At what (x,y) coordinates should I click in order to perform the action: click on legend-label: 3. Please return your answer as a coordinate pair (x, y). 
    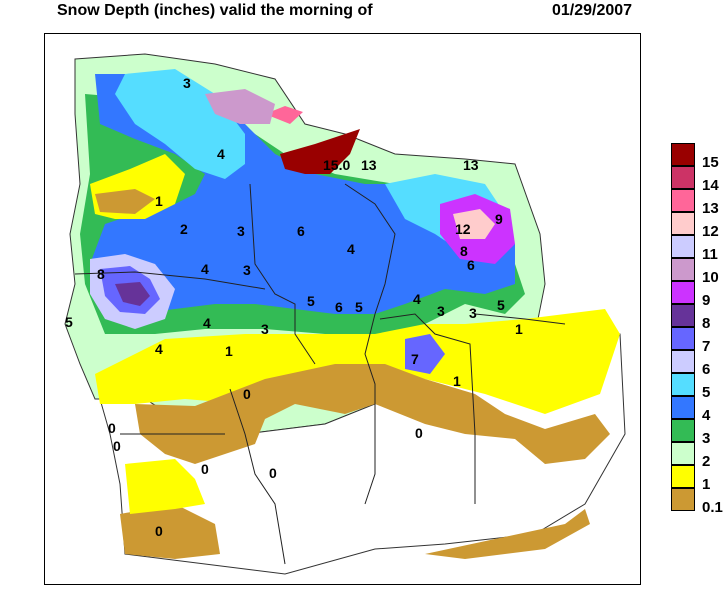
    Looking at the image, I should click on (706, 438).